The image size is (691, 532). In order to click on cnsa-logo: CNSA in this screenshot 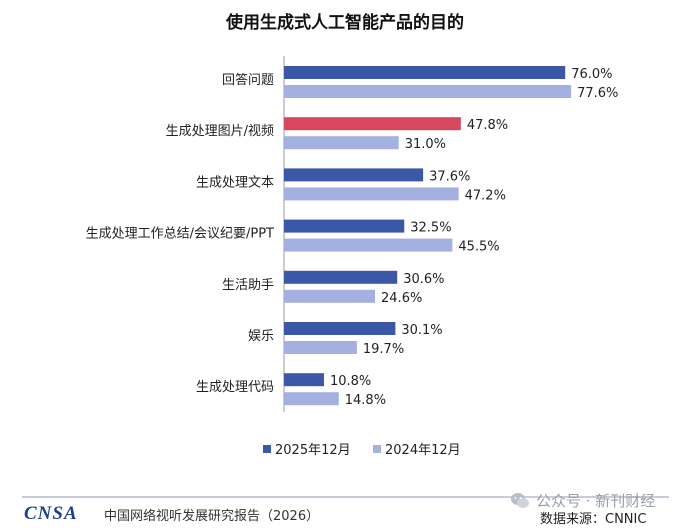, I will do `click(51, 513)`.